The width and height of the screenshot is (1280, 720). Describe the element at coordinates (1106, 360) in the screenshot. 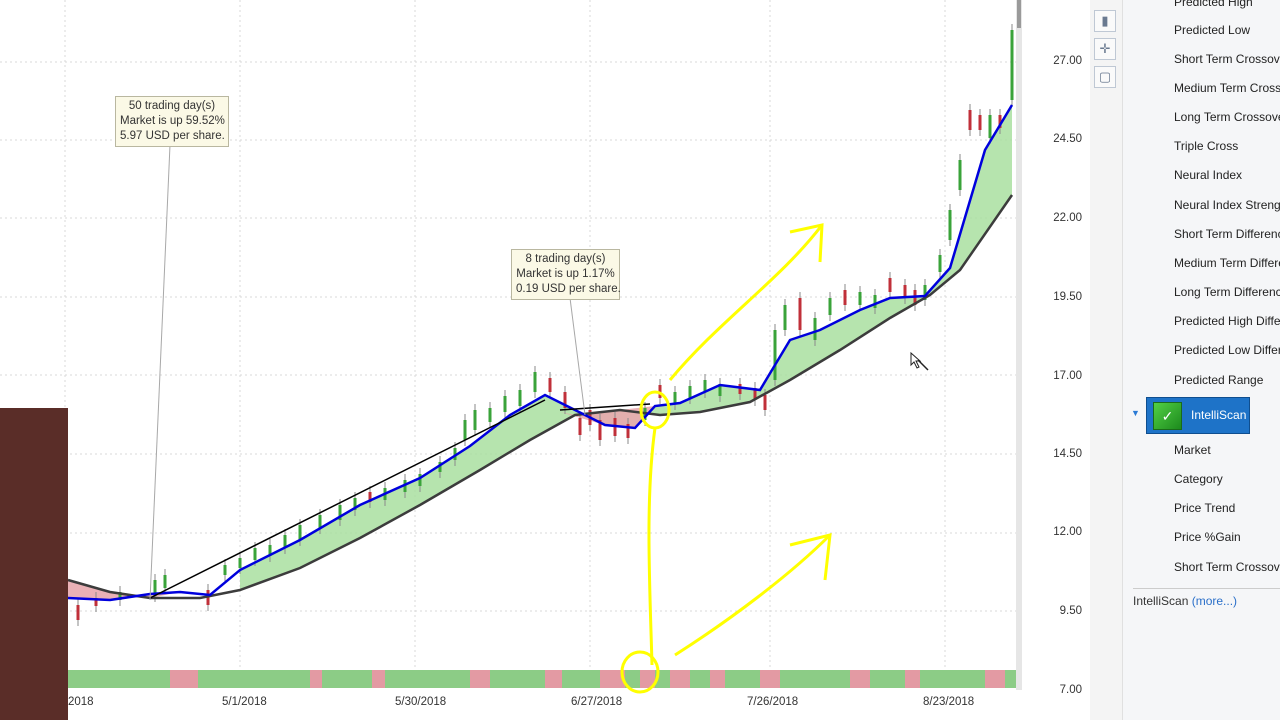

I see `chart-toolbar: ▮ ✛ ▢` at that location.